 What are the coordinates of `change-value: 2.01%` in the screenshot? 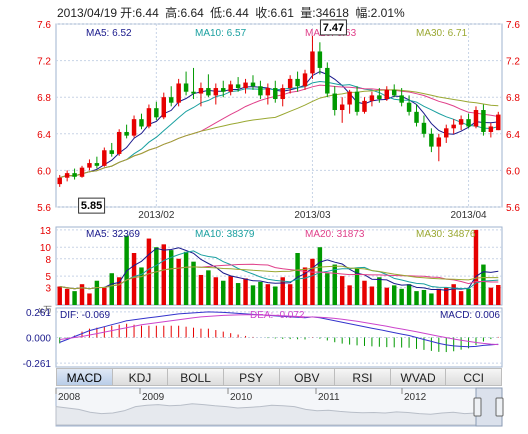 It's located at (387, 13).